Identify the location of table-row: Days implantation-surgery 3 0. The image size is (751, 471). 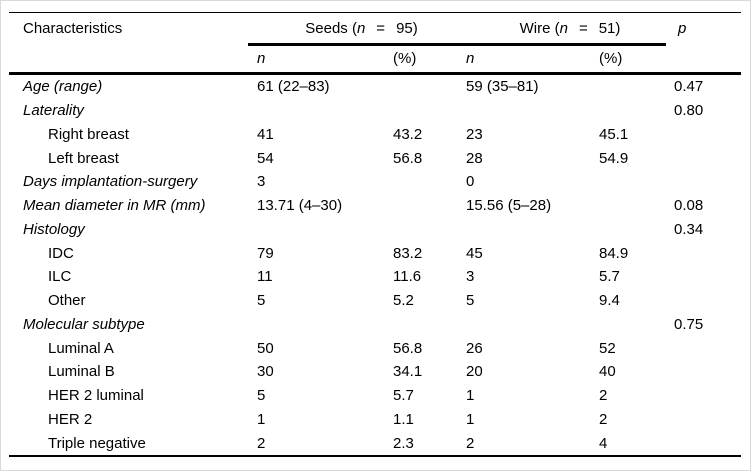
(375, 182).